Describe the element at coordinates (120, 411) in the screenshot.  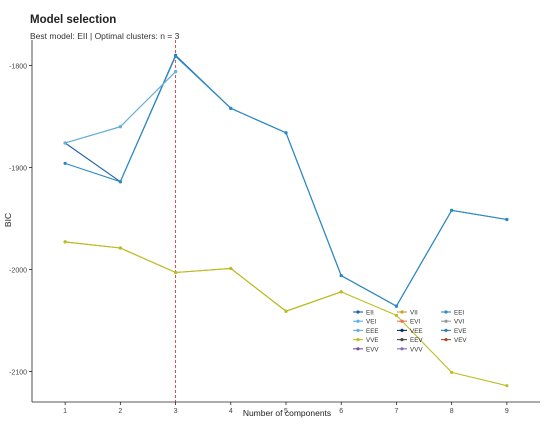
I see `x-tick-label: 2` at that location.